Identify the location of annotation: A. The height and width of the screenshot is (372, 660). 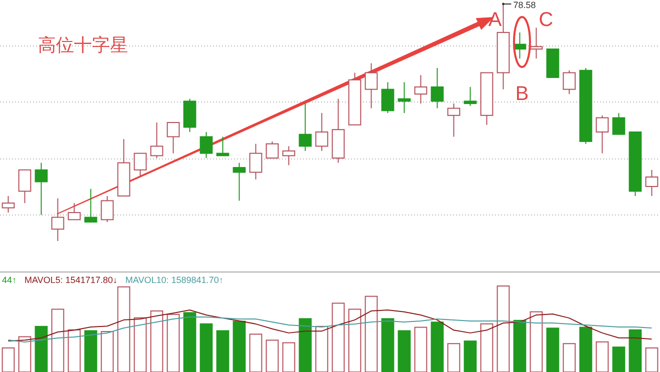
(495, 20).